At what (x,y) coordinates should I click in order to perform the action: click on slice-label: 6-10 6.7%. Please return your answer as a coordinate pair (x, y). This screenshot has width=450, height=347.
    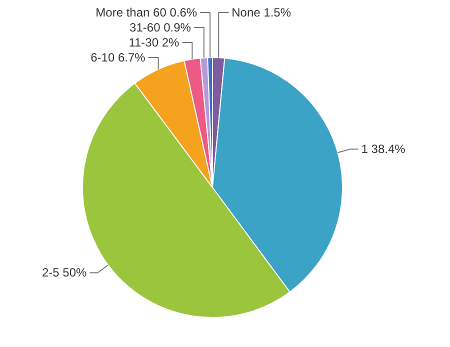
    Looking at the image, I should click on (118, 57).